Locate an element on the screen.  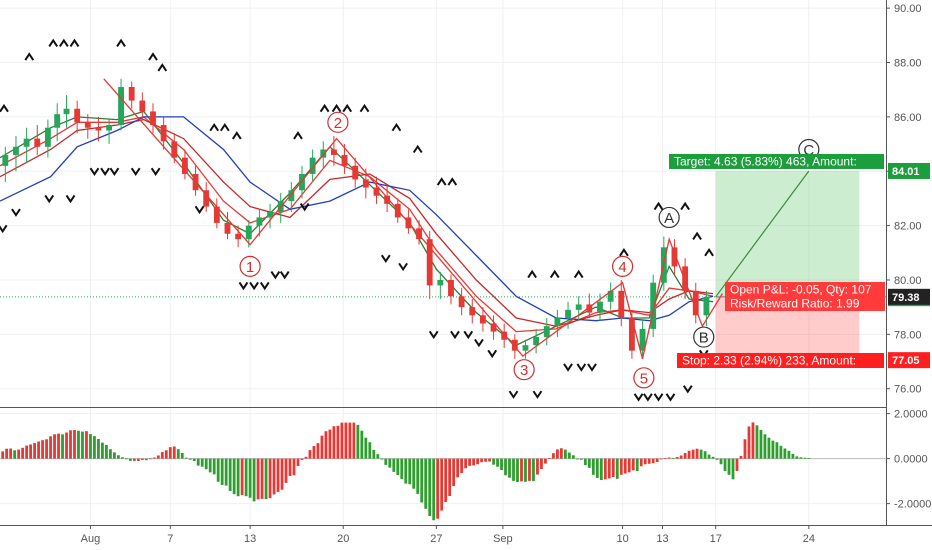
time-axis: Aug 7 13 20 27 Sep 10 13 17 24 is located at coordinates (448, 535).